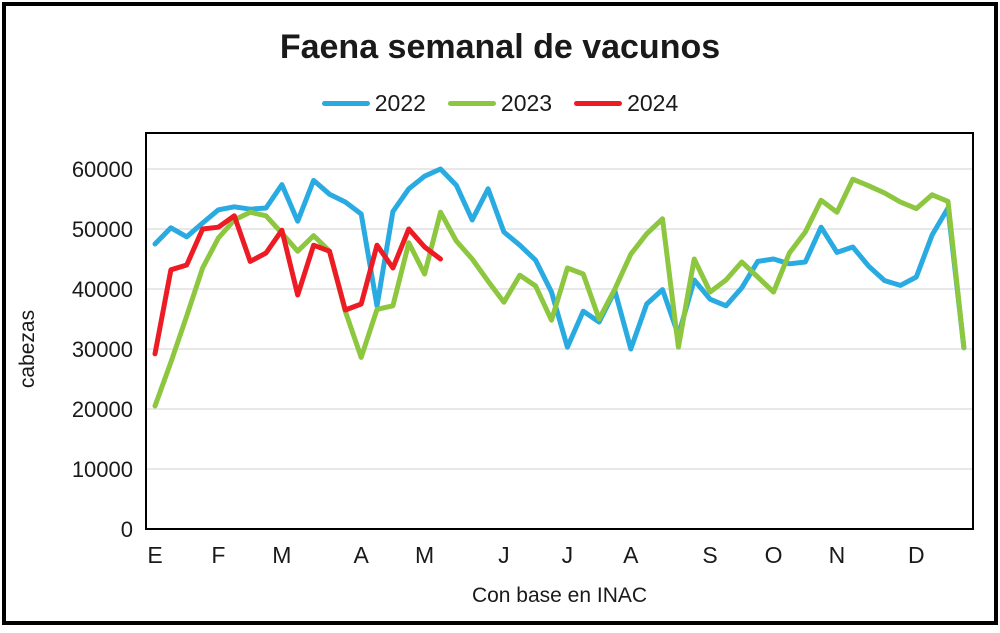  I want to click on x-tick-label-M-4: M, so click(424, 555).